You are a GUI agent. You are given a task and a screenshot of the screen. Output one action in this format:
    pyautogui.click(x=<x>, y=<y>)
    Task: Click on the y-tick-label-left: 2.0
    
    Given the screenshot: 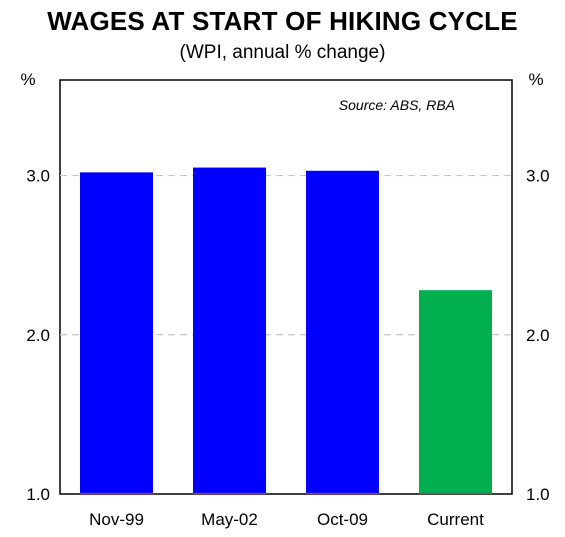 What is the action you would take?
    pyautogui.click(x=38, y=335)
    